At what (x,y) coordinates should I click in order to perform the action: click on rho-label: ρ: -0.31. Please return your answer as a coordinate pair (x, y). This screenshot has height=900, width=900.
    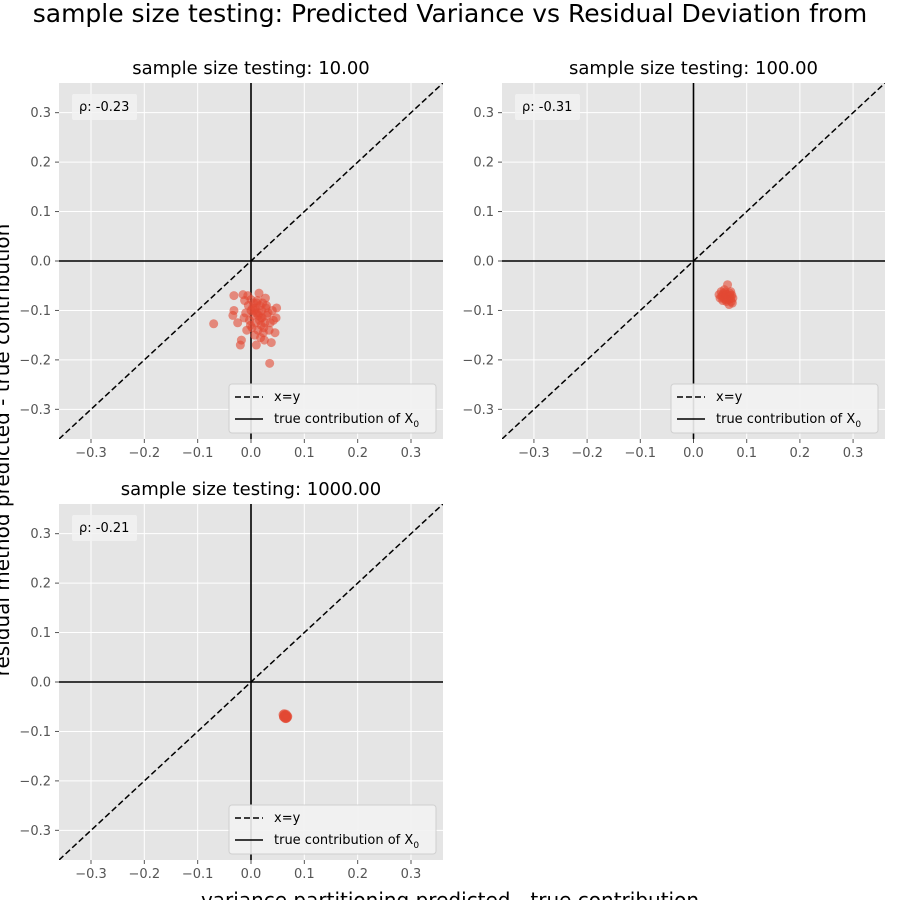
    Looking at the image, I should click on (547, 107).